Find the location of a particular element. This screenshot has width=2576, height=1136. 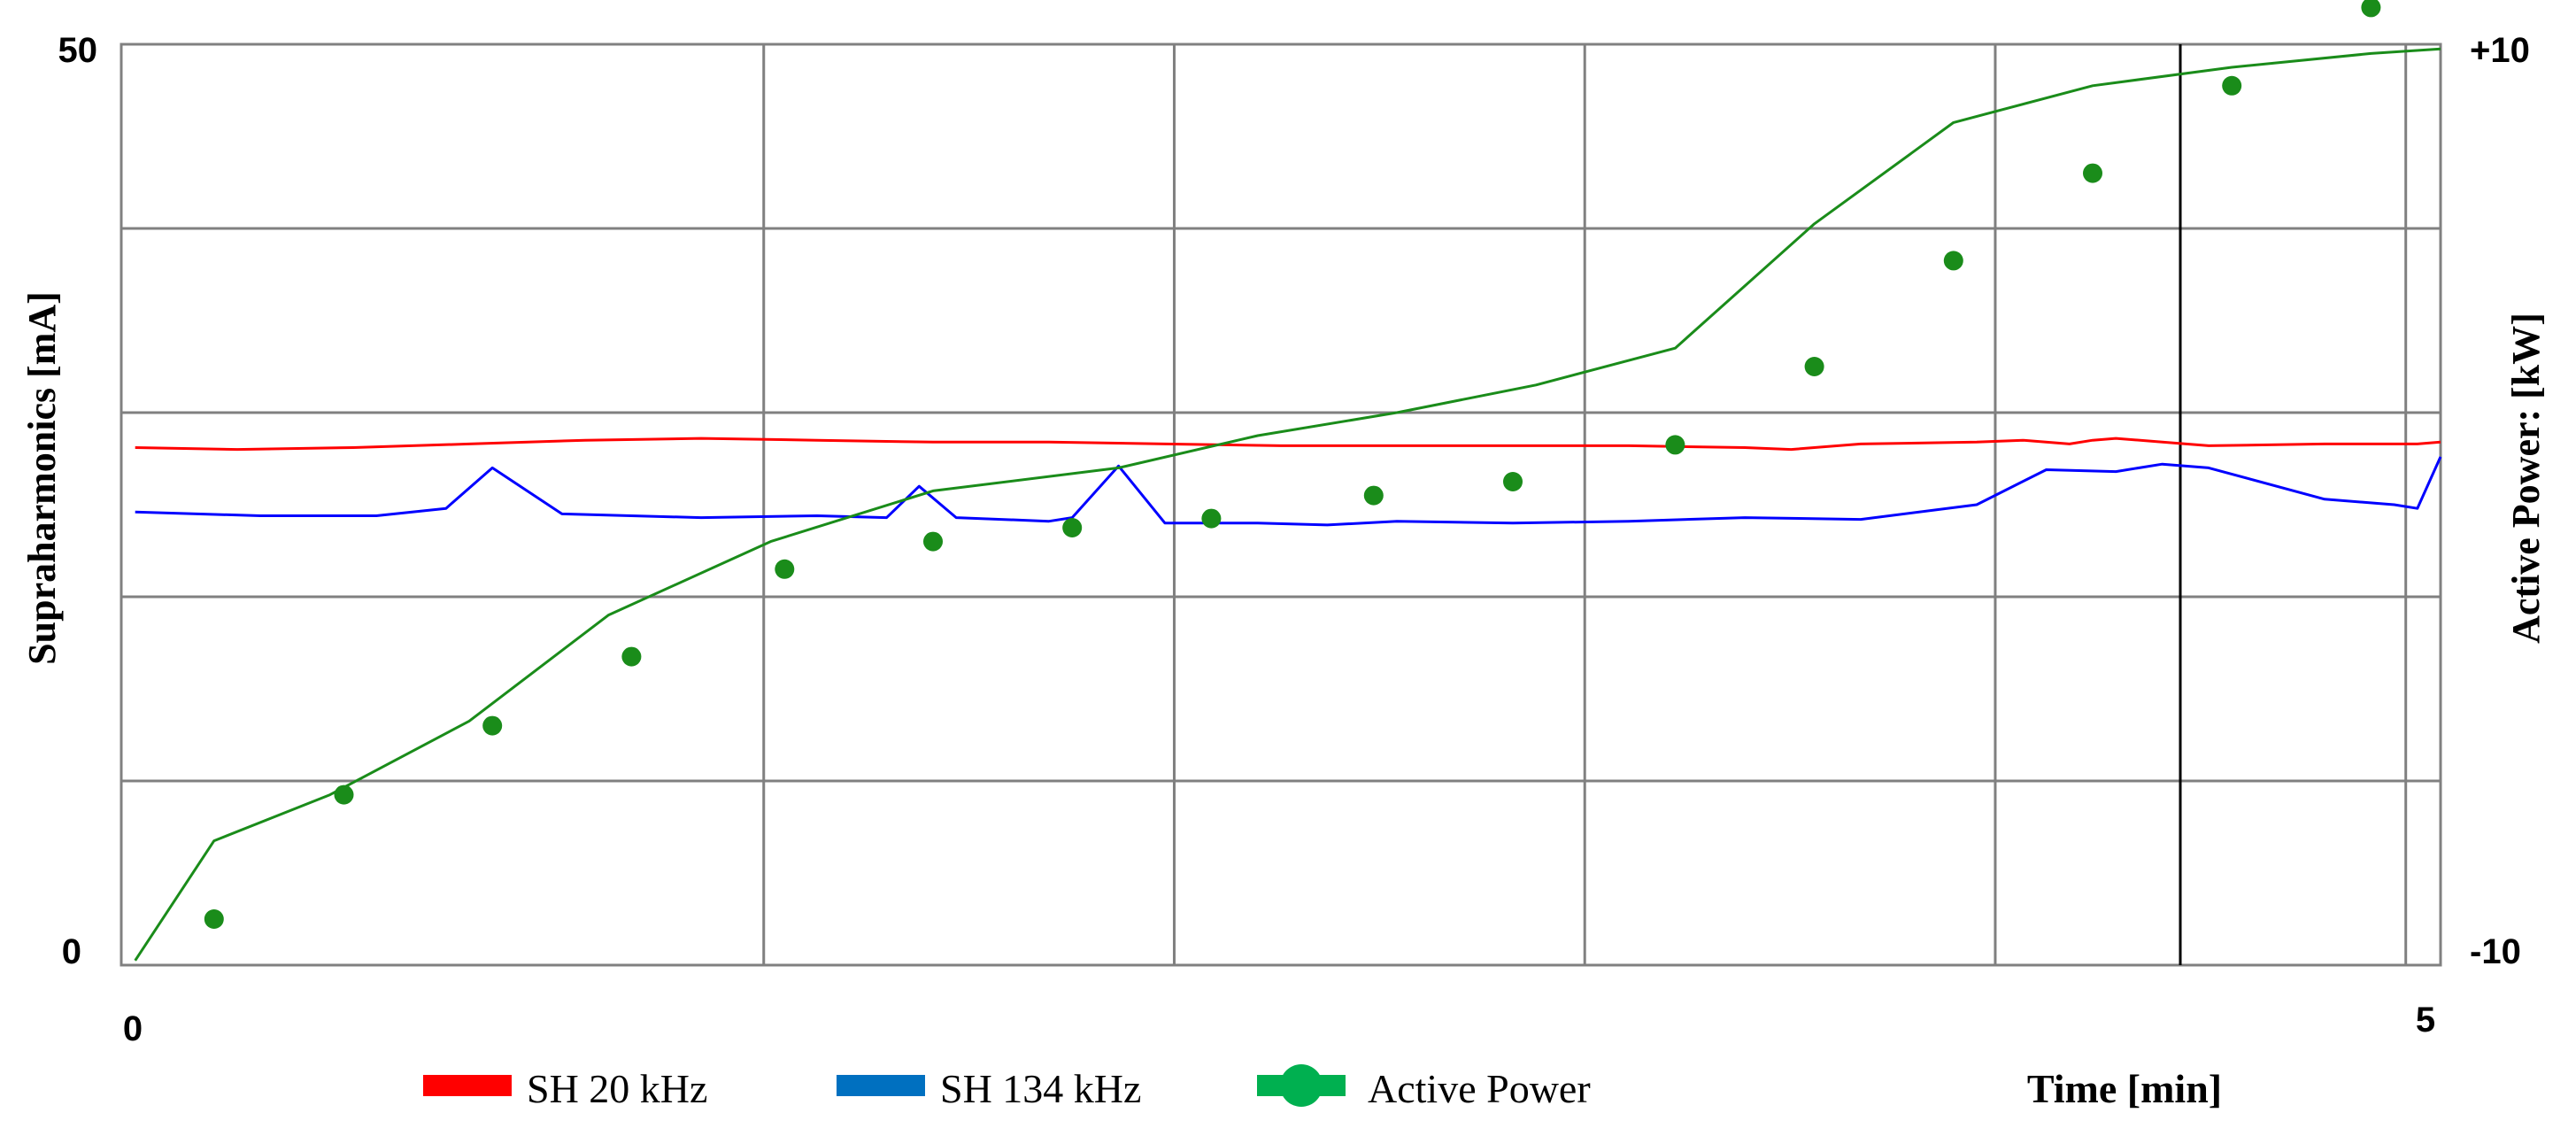

legend-item-sh134: SH 134 kHz is located at coordinates (989, 1088).